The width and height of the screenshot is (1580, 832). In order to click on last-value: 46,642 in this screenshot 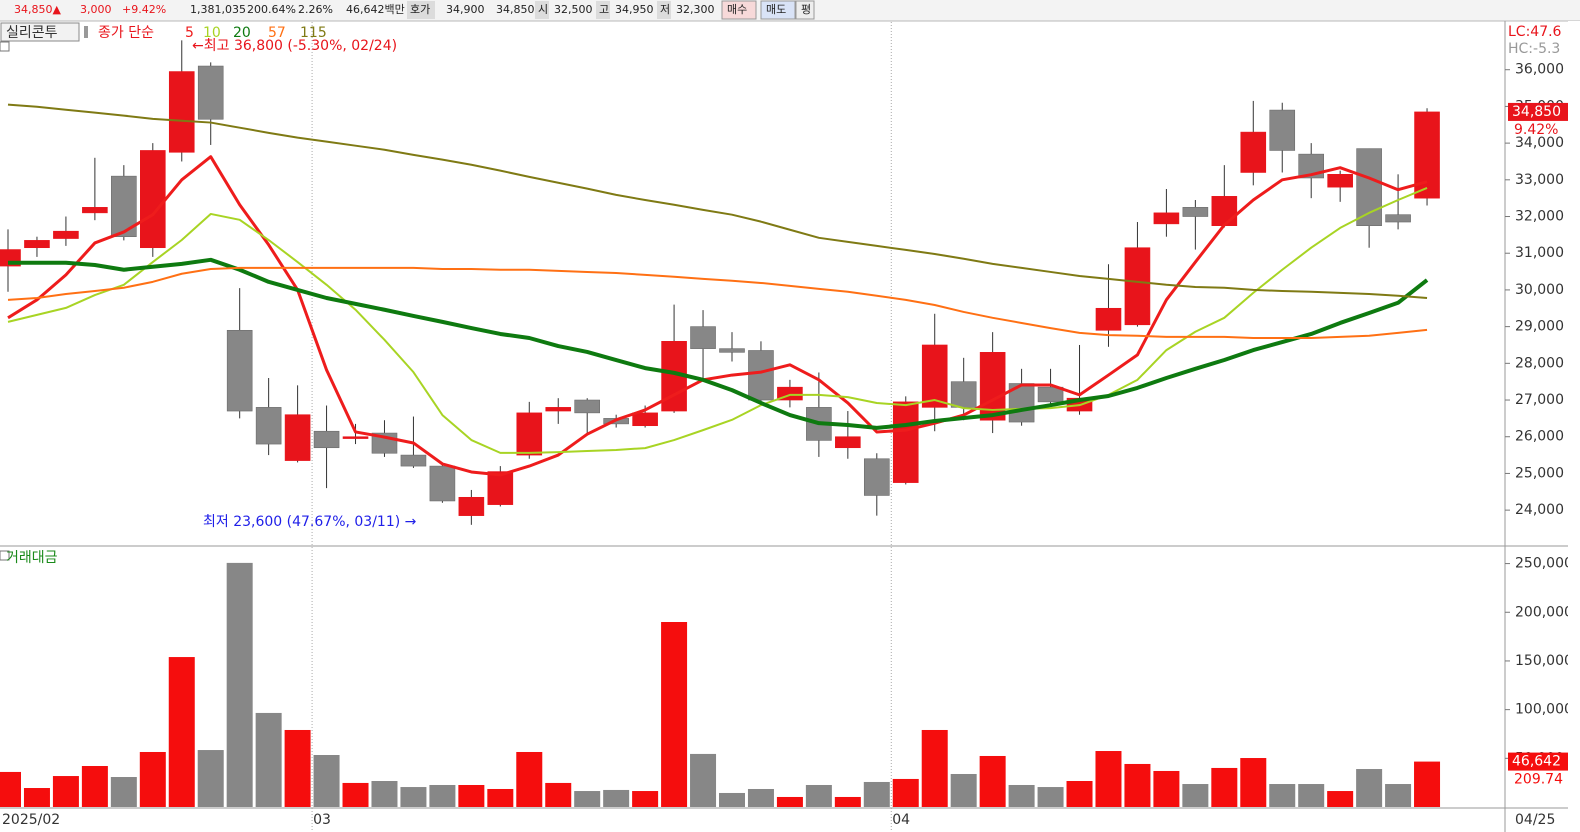, I will do `click(1536, 762)`.